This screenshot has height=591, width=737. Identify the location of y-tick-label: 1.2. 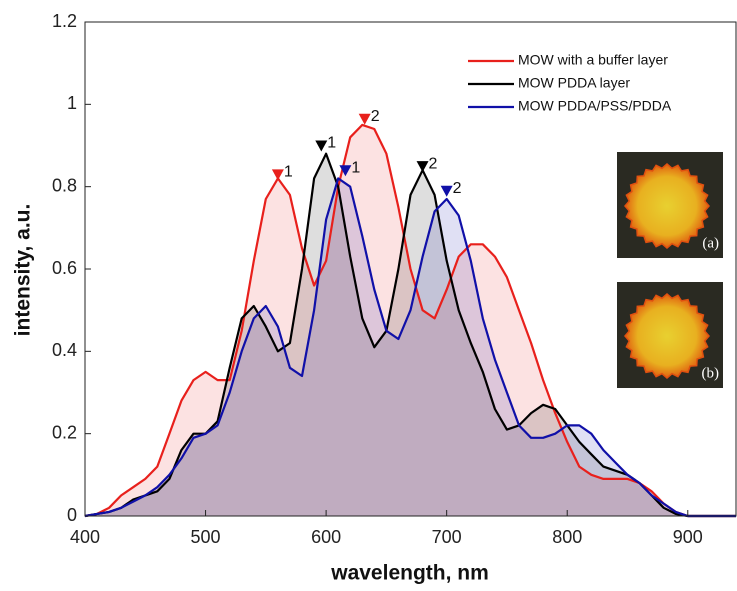
(64, 21).